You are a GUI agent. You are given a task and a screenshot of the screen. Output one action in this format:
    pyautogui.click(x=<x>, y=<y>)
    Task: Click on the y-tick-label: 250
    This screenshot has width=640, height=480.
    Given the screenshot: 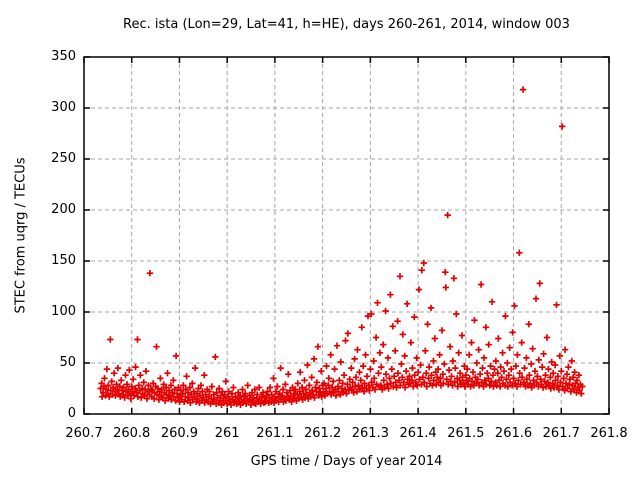 What is the action you would take?
    pyautogui.click(x=63, y=158)
    